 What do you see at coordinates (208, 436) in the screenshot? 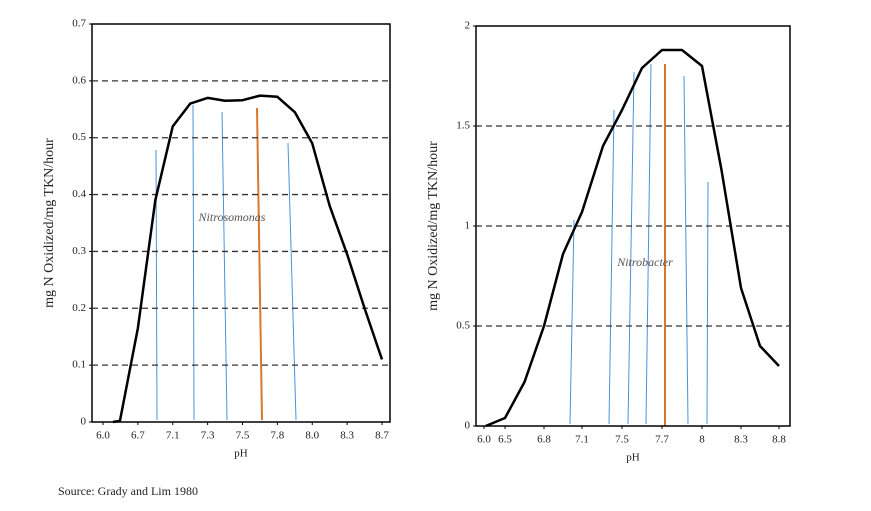
I see `x-tick-label: 7.3` at bounding box center [208, 436].